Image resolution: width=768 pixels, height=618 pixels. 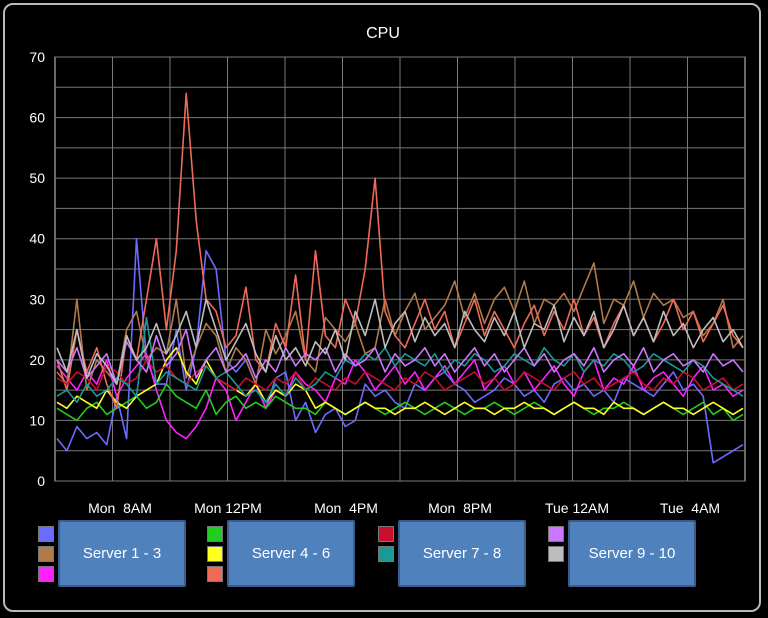 What do you see at coordinates (228, 508) in the screenshot?
I see `x-tick-label: Mon 12PM` at bounding box center [228, 508].